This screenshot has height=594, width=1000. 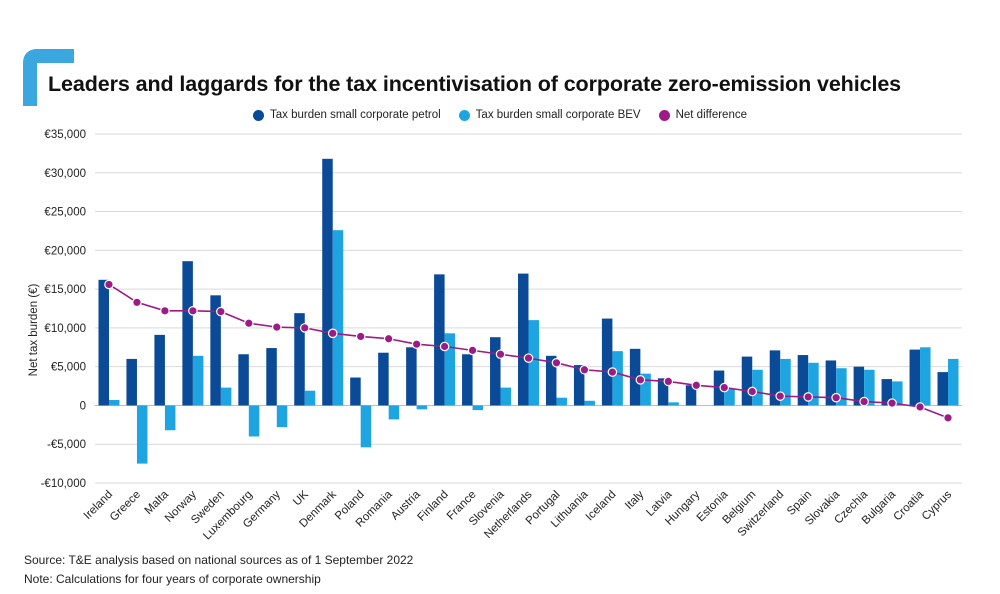 I want to click on bar-petrol-bulgaria, so click(x=887, y=392).